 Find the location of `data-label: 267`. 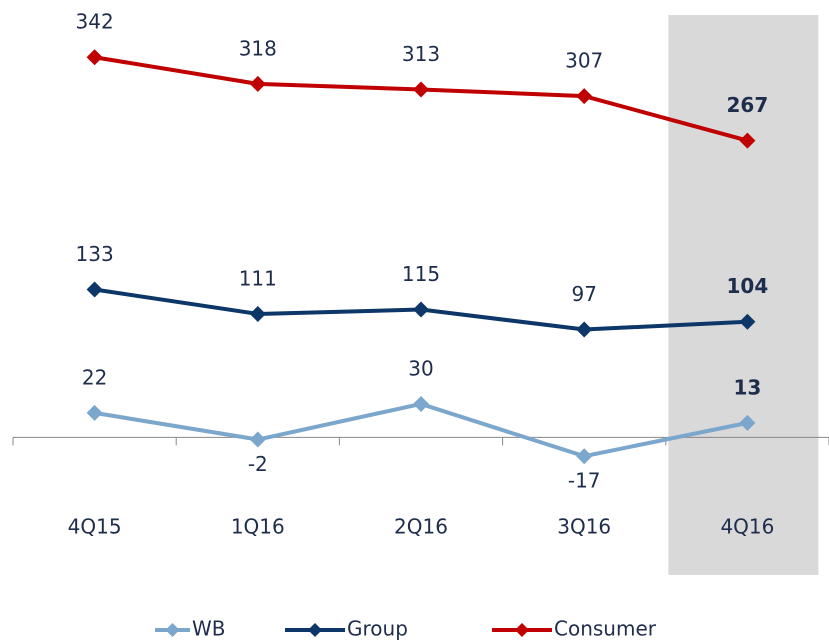

data-label: 267 is located at coordinates (748, 105).